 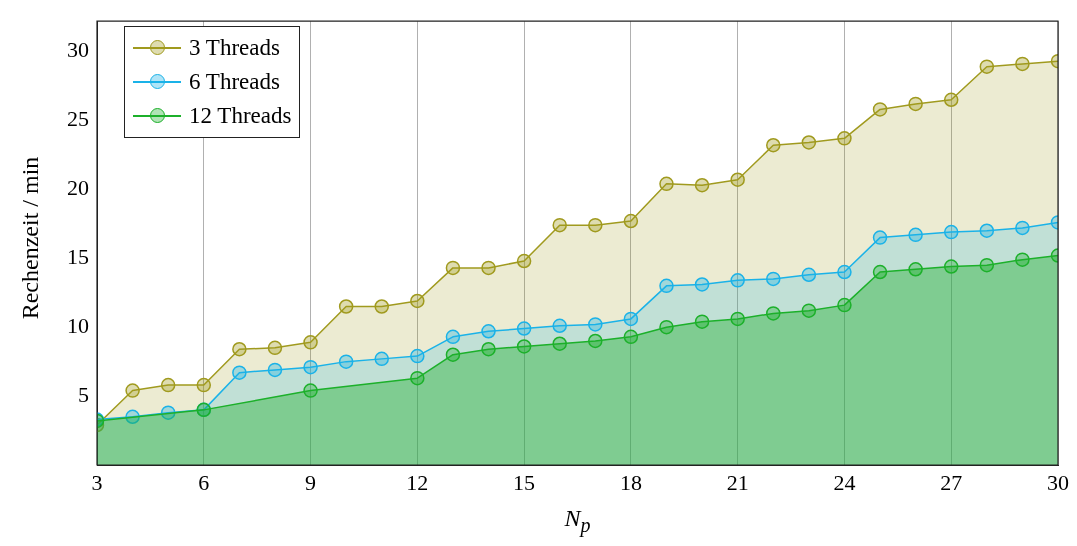 I want to click on y-tick-label: 5, so click(x=83, y=394).